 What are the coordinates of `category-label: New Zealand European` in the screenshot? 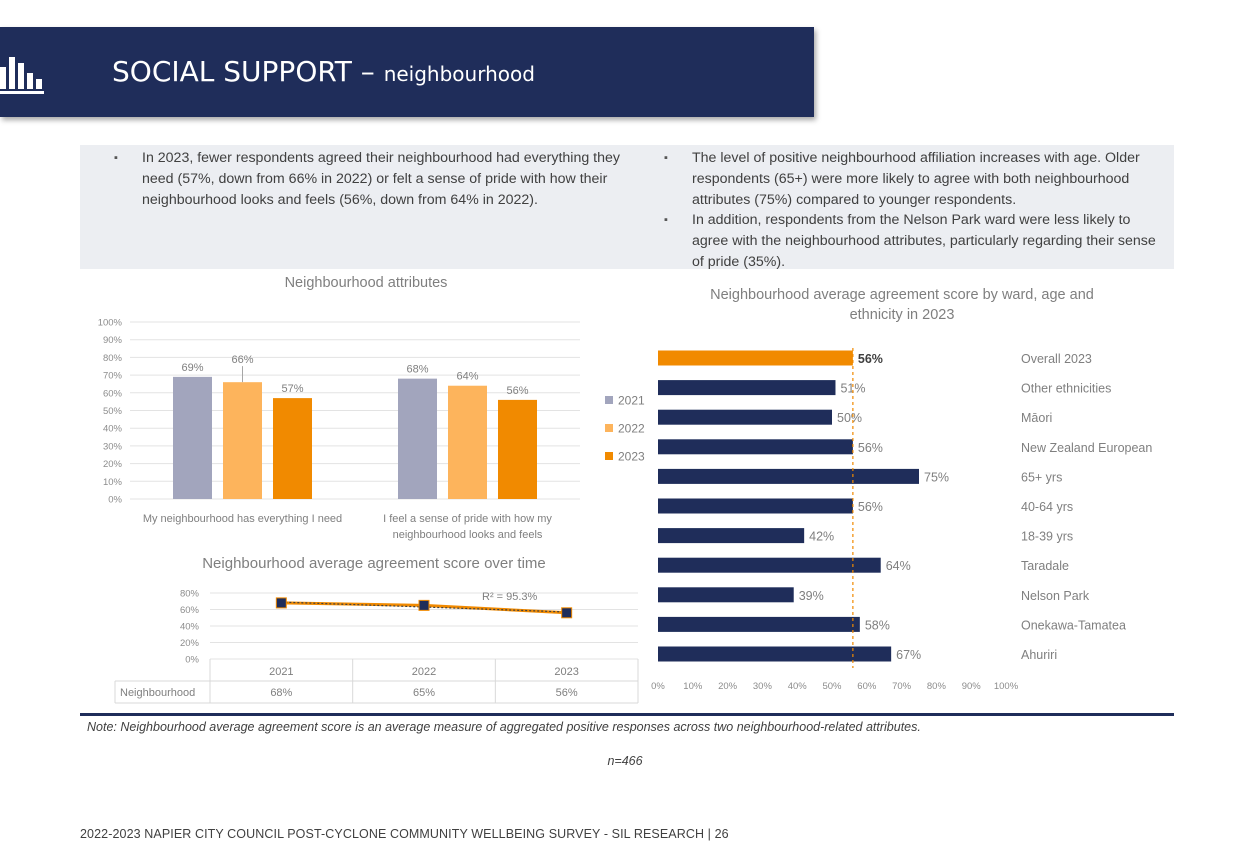 It's located at (1086, 448).